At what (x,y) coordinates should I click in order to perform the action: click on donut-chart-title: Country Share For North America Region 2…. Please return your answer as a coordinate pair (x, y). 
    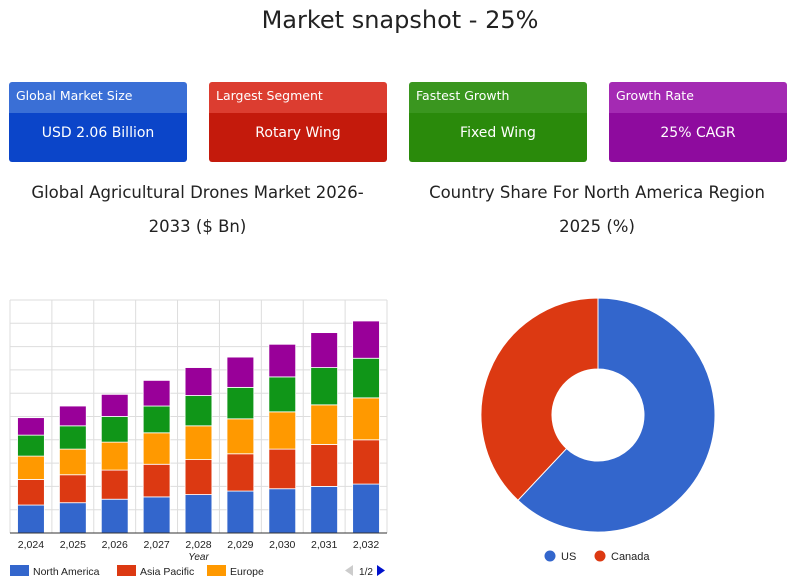
    Looking at the image, I should click on (597, 209).